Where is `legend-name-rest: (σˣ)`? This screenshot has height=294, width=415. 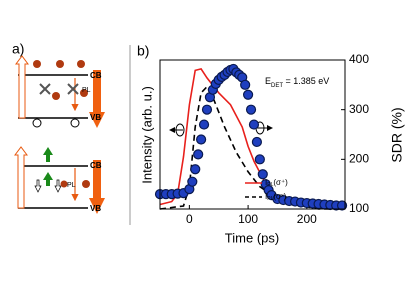
legend-name-rest: (σˣ) is located at coordinates (279, 196).